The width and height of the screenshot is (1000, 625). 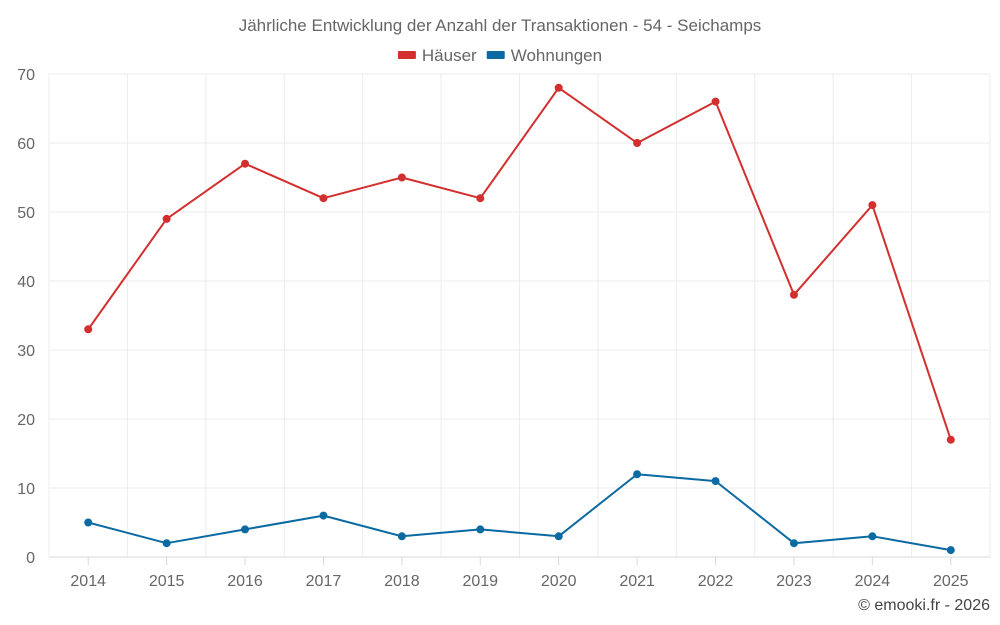 What do you see at coordinates (951, 581) in the screenshot?
I see `x-tick-label: 2025` at bounding box center [951, 581].